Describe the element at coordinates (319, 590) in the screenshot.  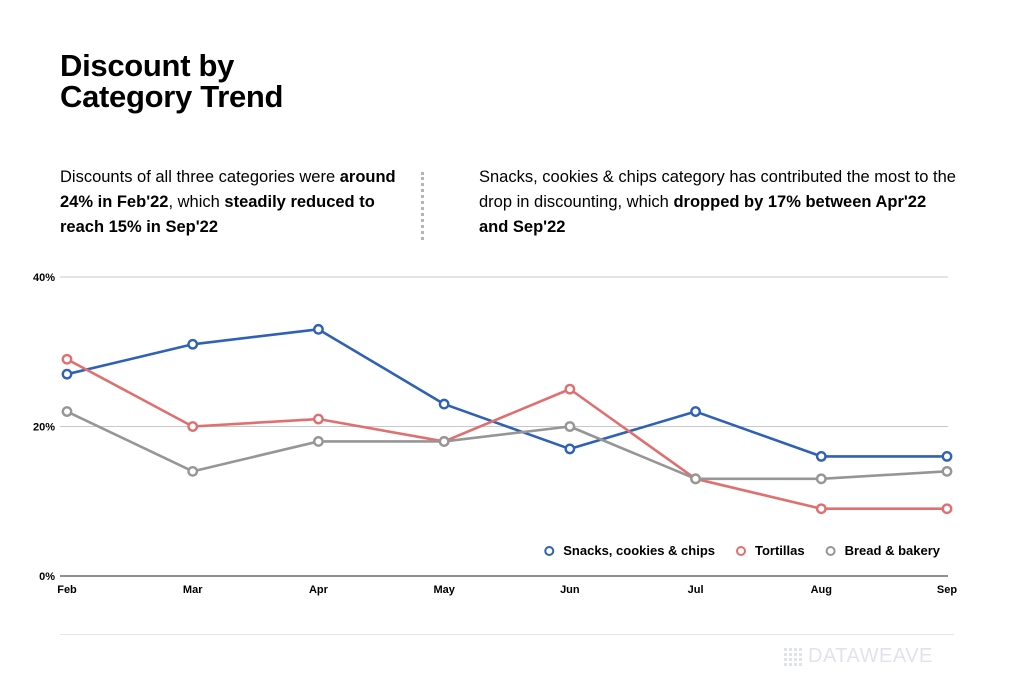
I see `x-tick-label: Apr` at that location.